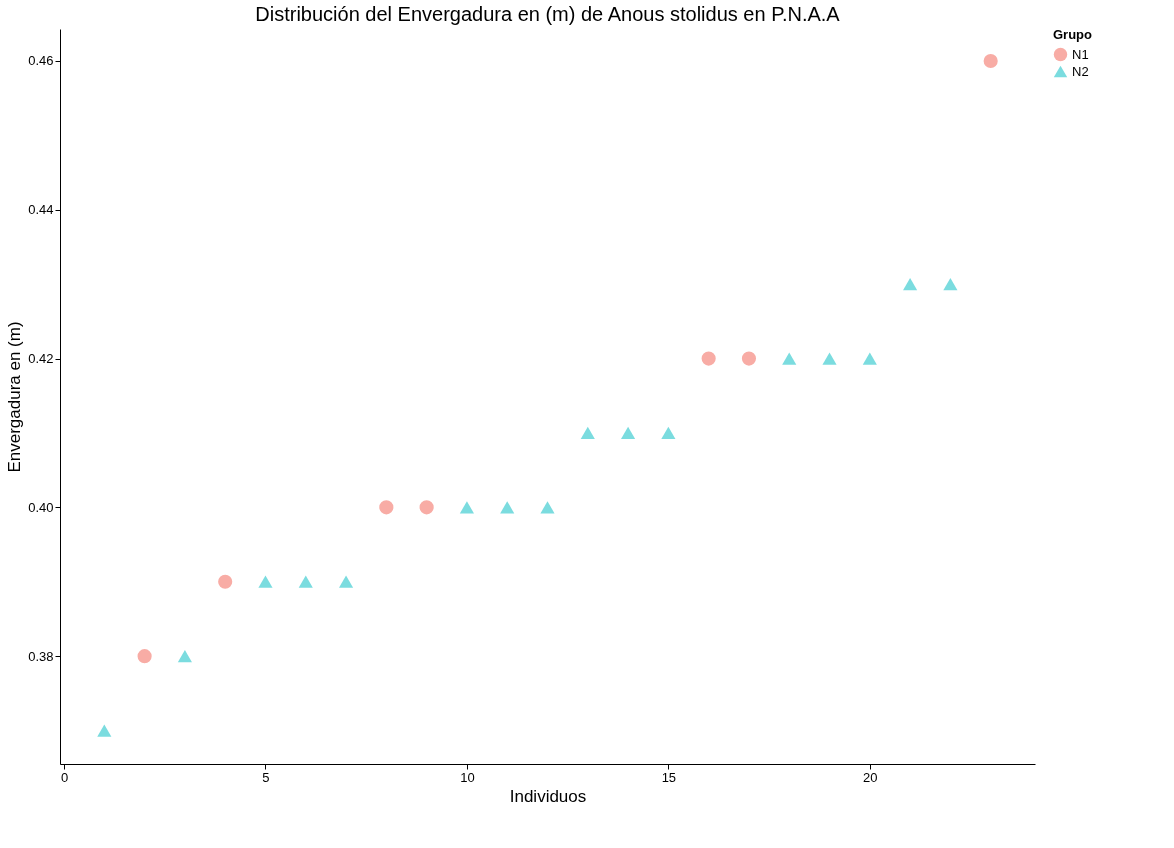 The width and height of the screenshot is (1174, 848). What do you see at coordinates (64, 777) in the screenshot?
I see `x-tick-label: 0` at bounding box center [64, 777].